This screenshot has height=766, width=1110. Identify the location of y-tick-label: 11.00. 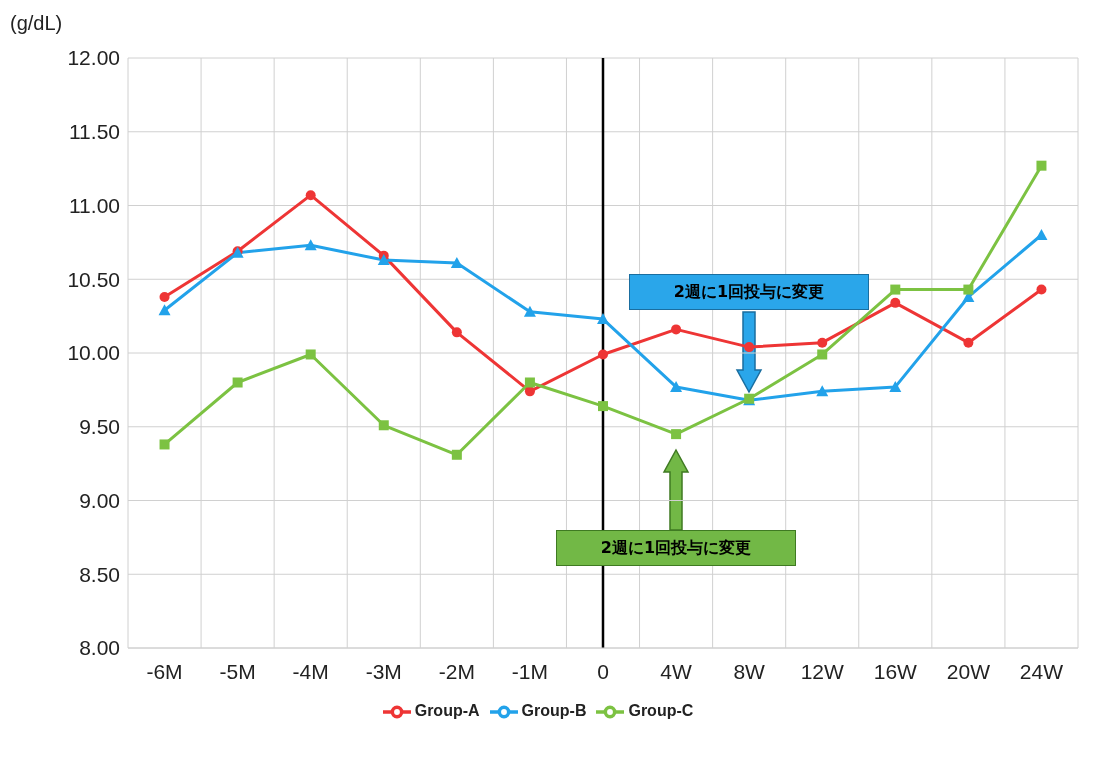
(94, 205).